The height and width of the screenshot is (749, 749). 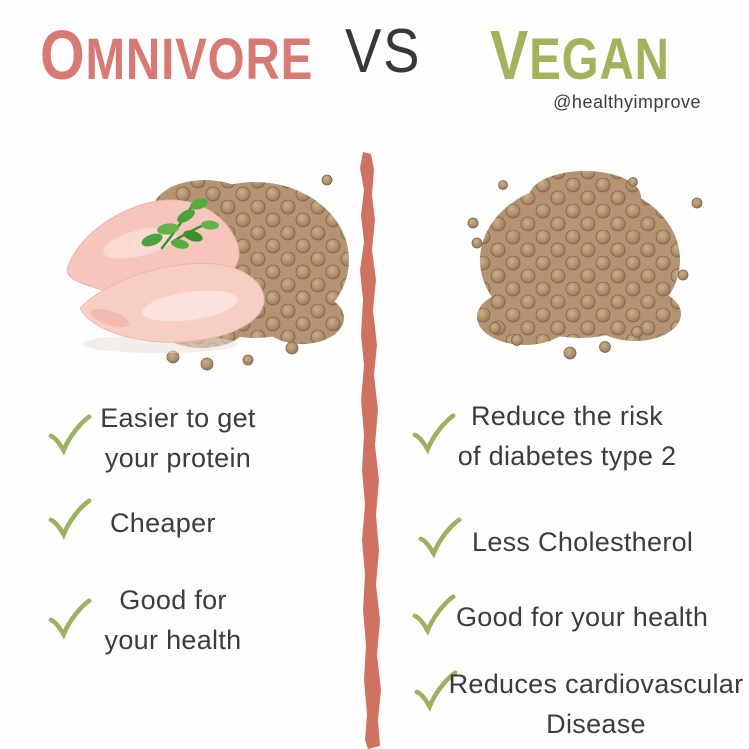 What do you see at coordinates (370, 450) in the screenshot?
I see `divider-brush-stroke` at bounding box center [370, 450].